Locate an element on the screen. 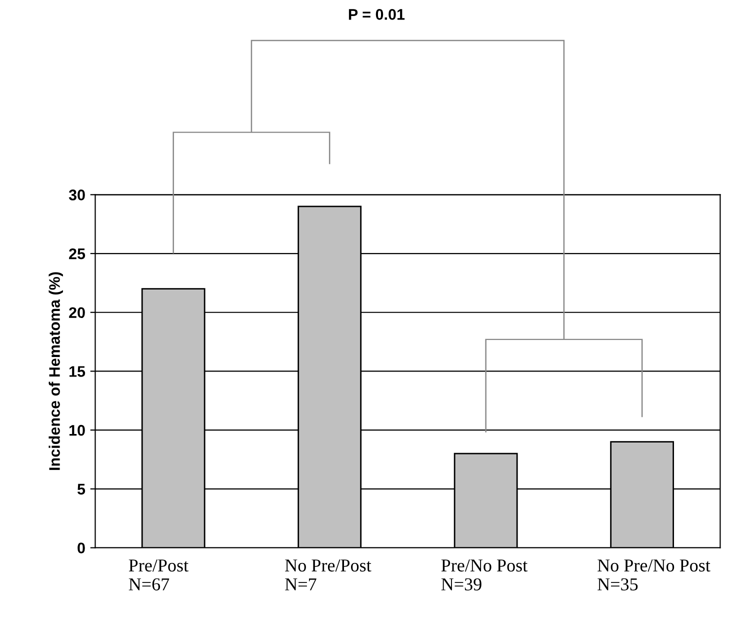  x-tick-label: Pre/Post N=67 is located at coordinates (158, 574).